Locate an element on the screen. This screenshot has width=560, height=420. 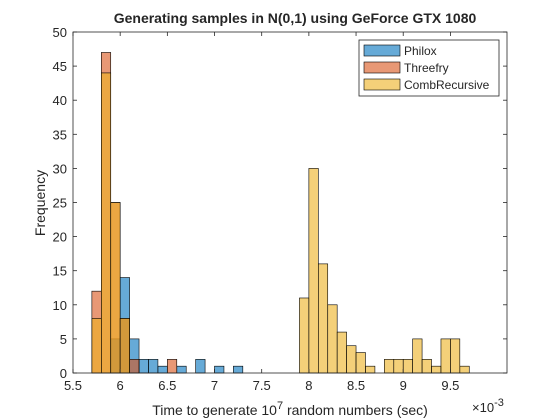
legend: Philox Threefry CombRecursive is located at coordinates (429, 68).